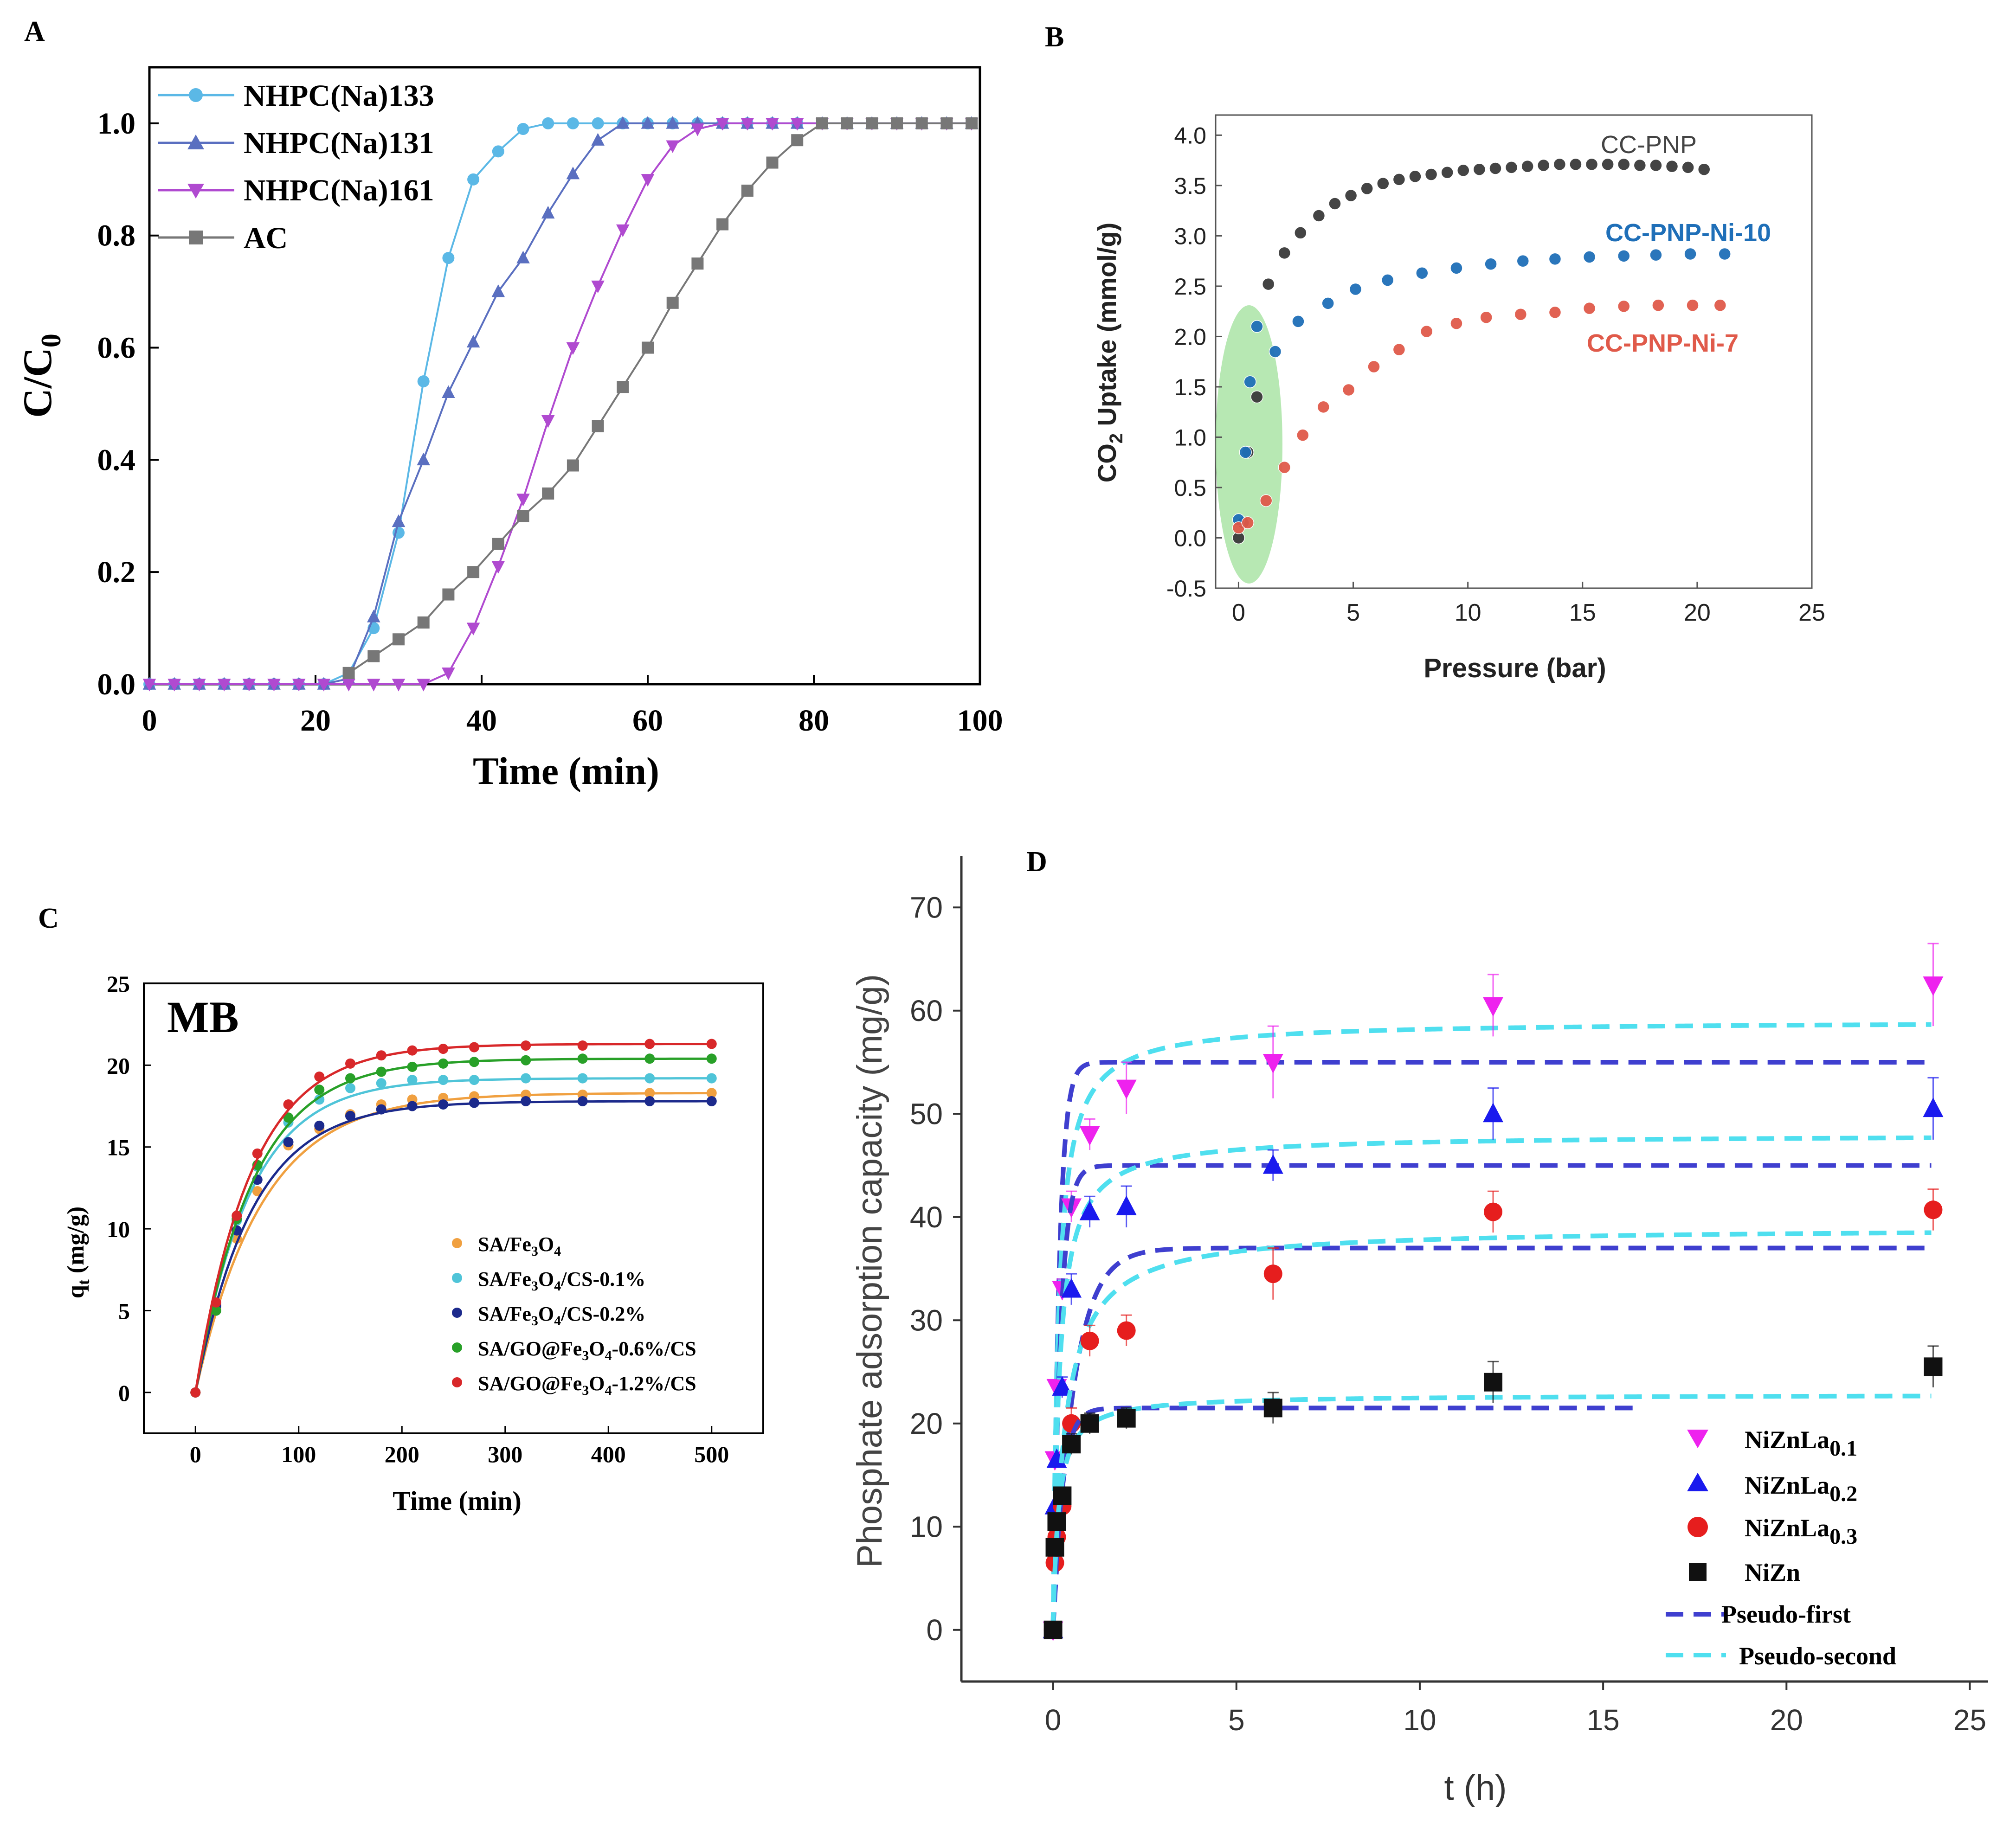 The image size is (2016, 1842). Describe the element at coordinates (926, 1010) in the screenshot. I see `y-tick-label-d-6: 60` at that location.